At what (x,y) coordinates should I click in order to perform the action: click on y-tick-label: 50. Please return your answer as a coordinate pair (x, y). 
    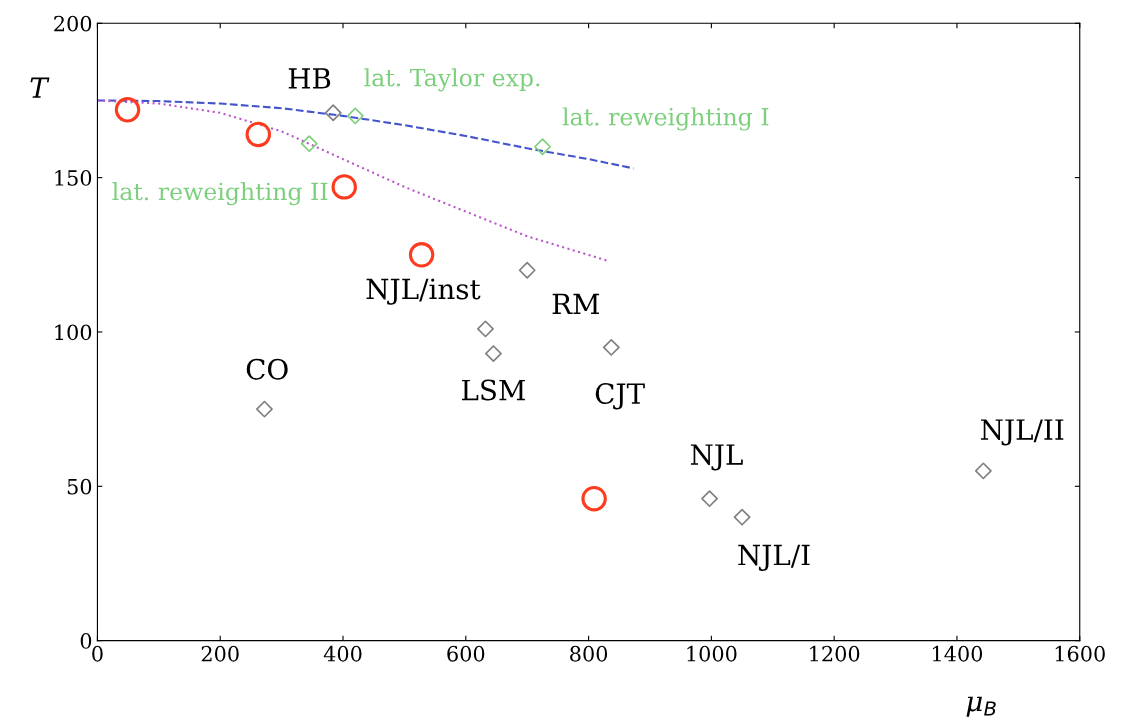
    Looking at the image, I should click on (79, 486).